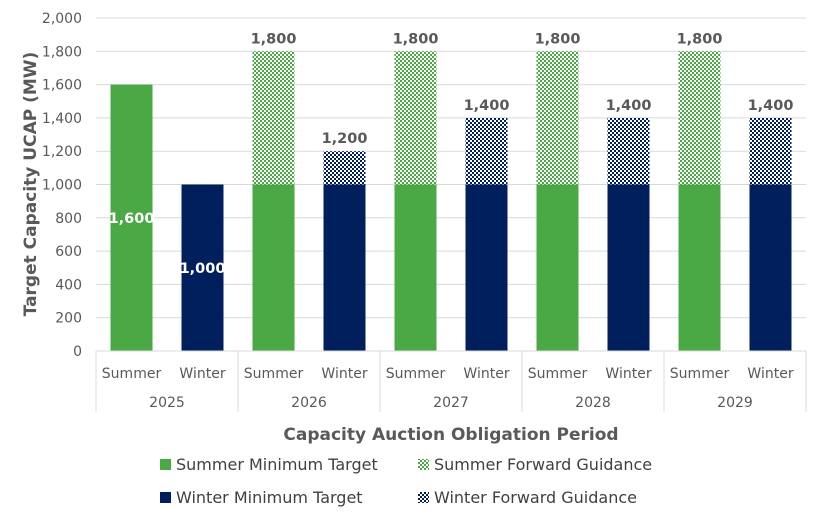 Image resolution: width=823 pixels, height=520 pixels. I want to click on y-tick-label: 800, so click(68, 219).